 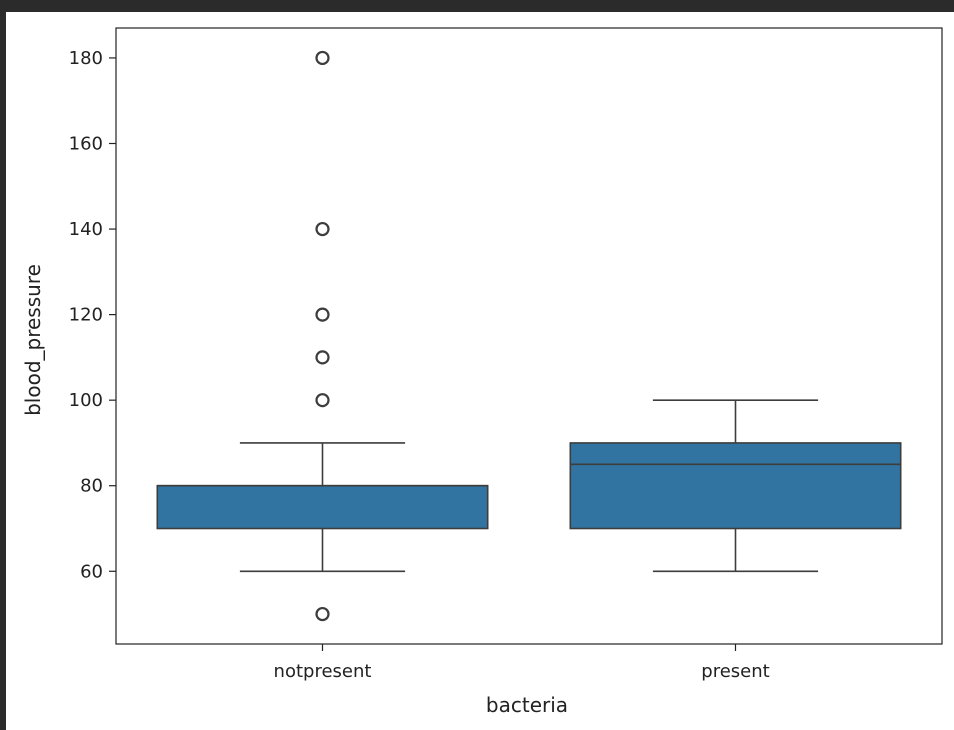 What do you see at coordinates (91, 571) in the screenshot?
I see `y-tick-label: 60` at bounding box center [91, 571].